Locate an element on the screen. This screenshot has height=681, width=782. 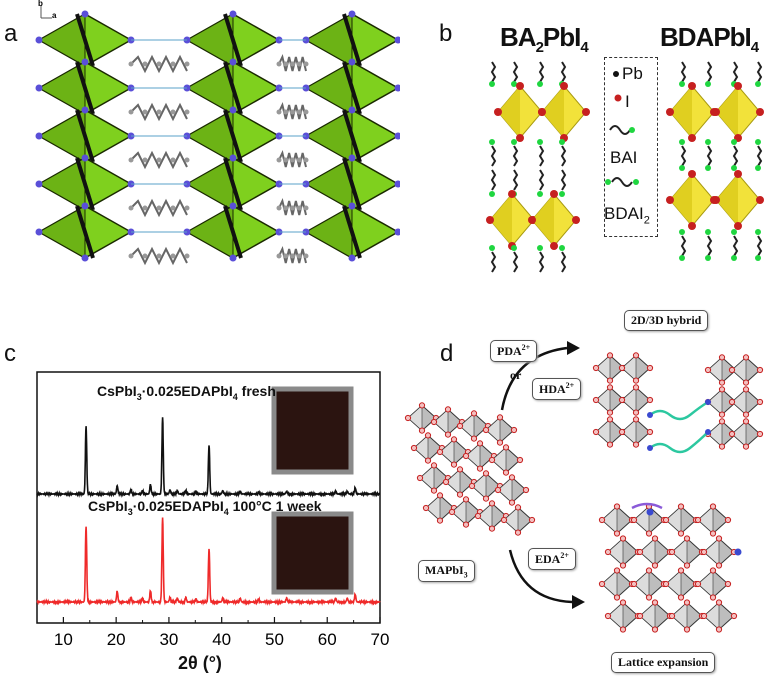
series-aged-sub2: 4 is located at coordinates (226, 511).